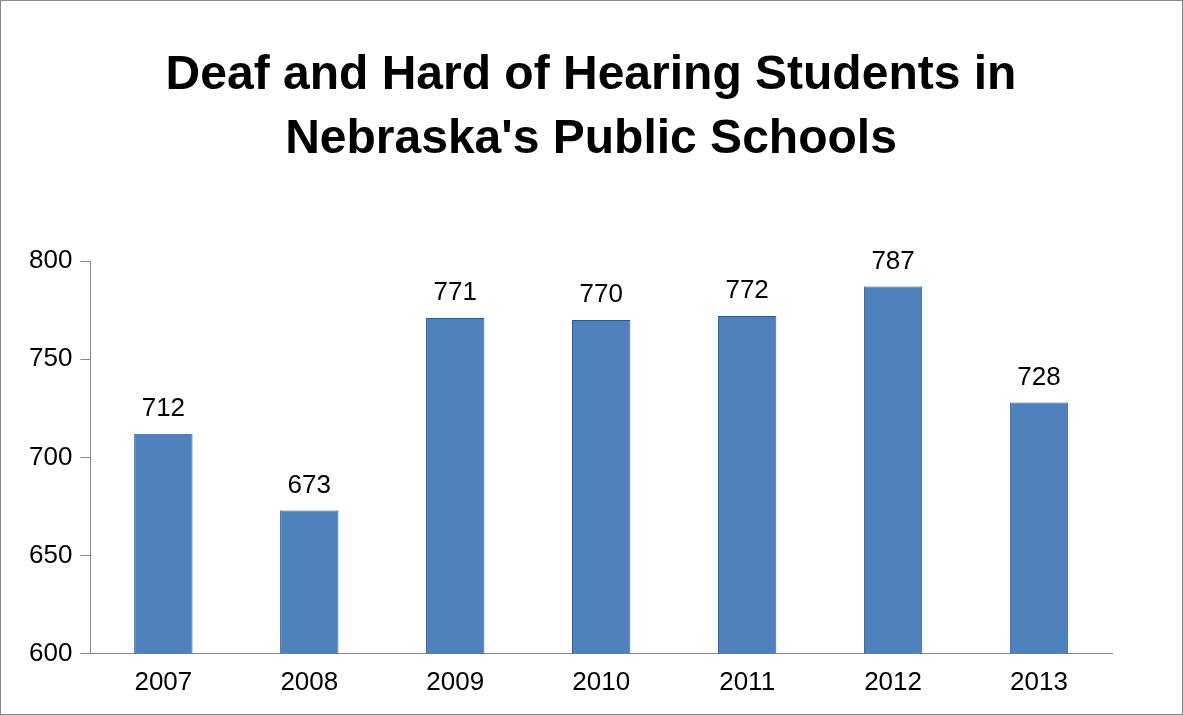 This screenshot has height=715, width=1183. What do you see at coordinates (50, 357) in the screenshot?
I see `y-tick-label: 750` at bounding box center [50, 357].